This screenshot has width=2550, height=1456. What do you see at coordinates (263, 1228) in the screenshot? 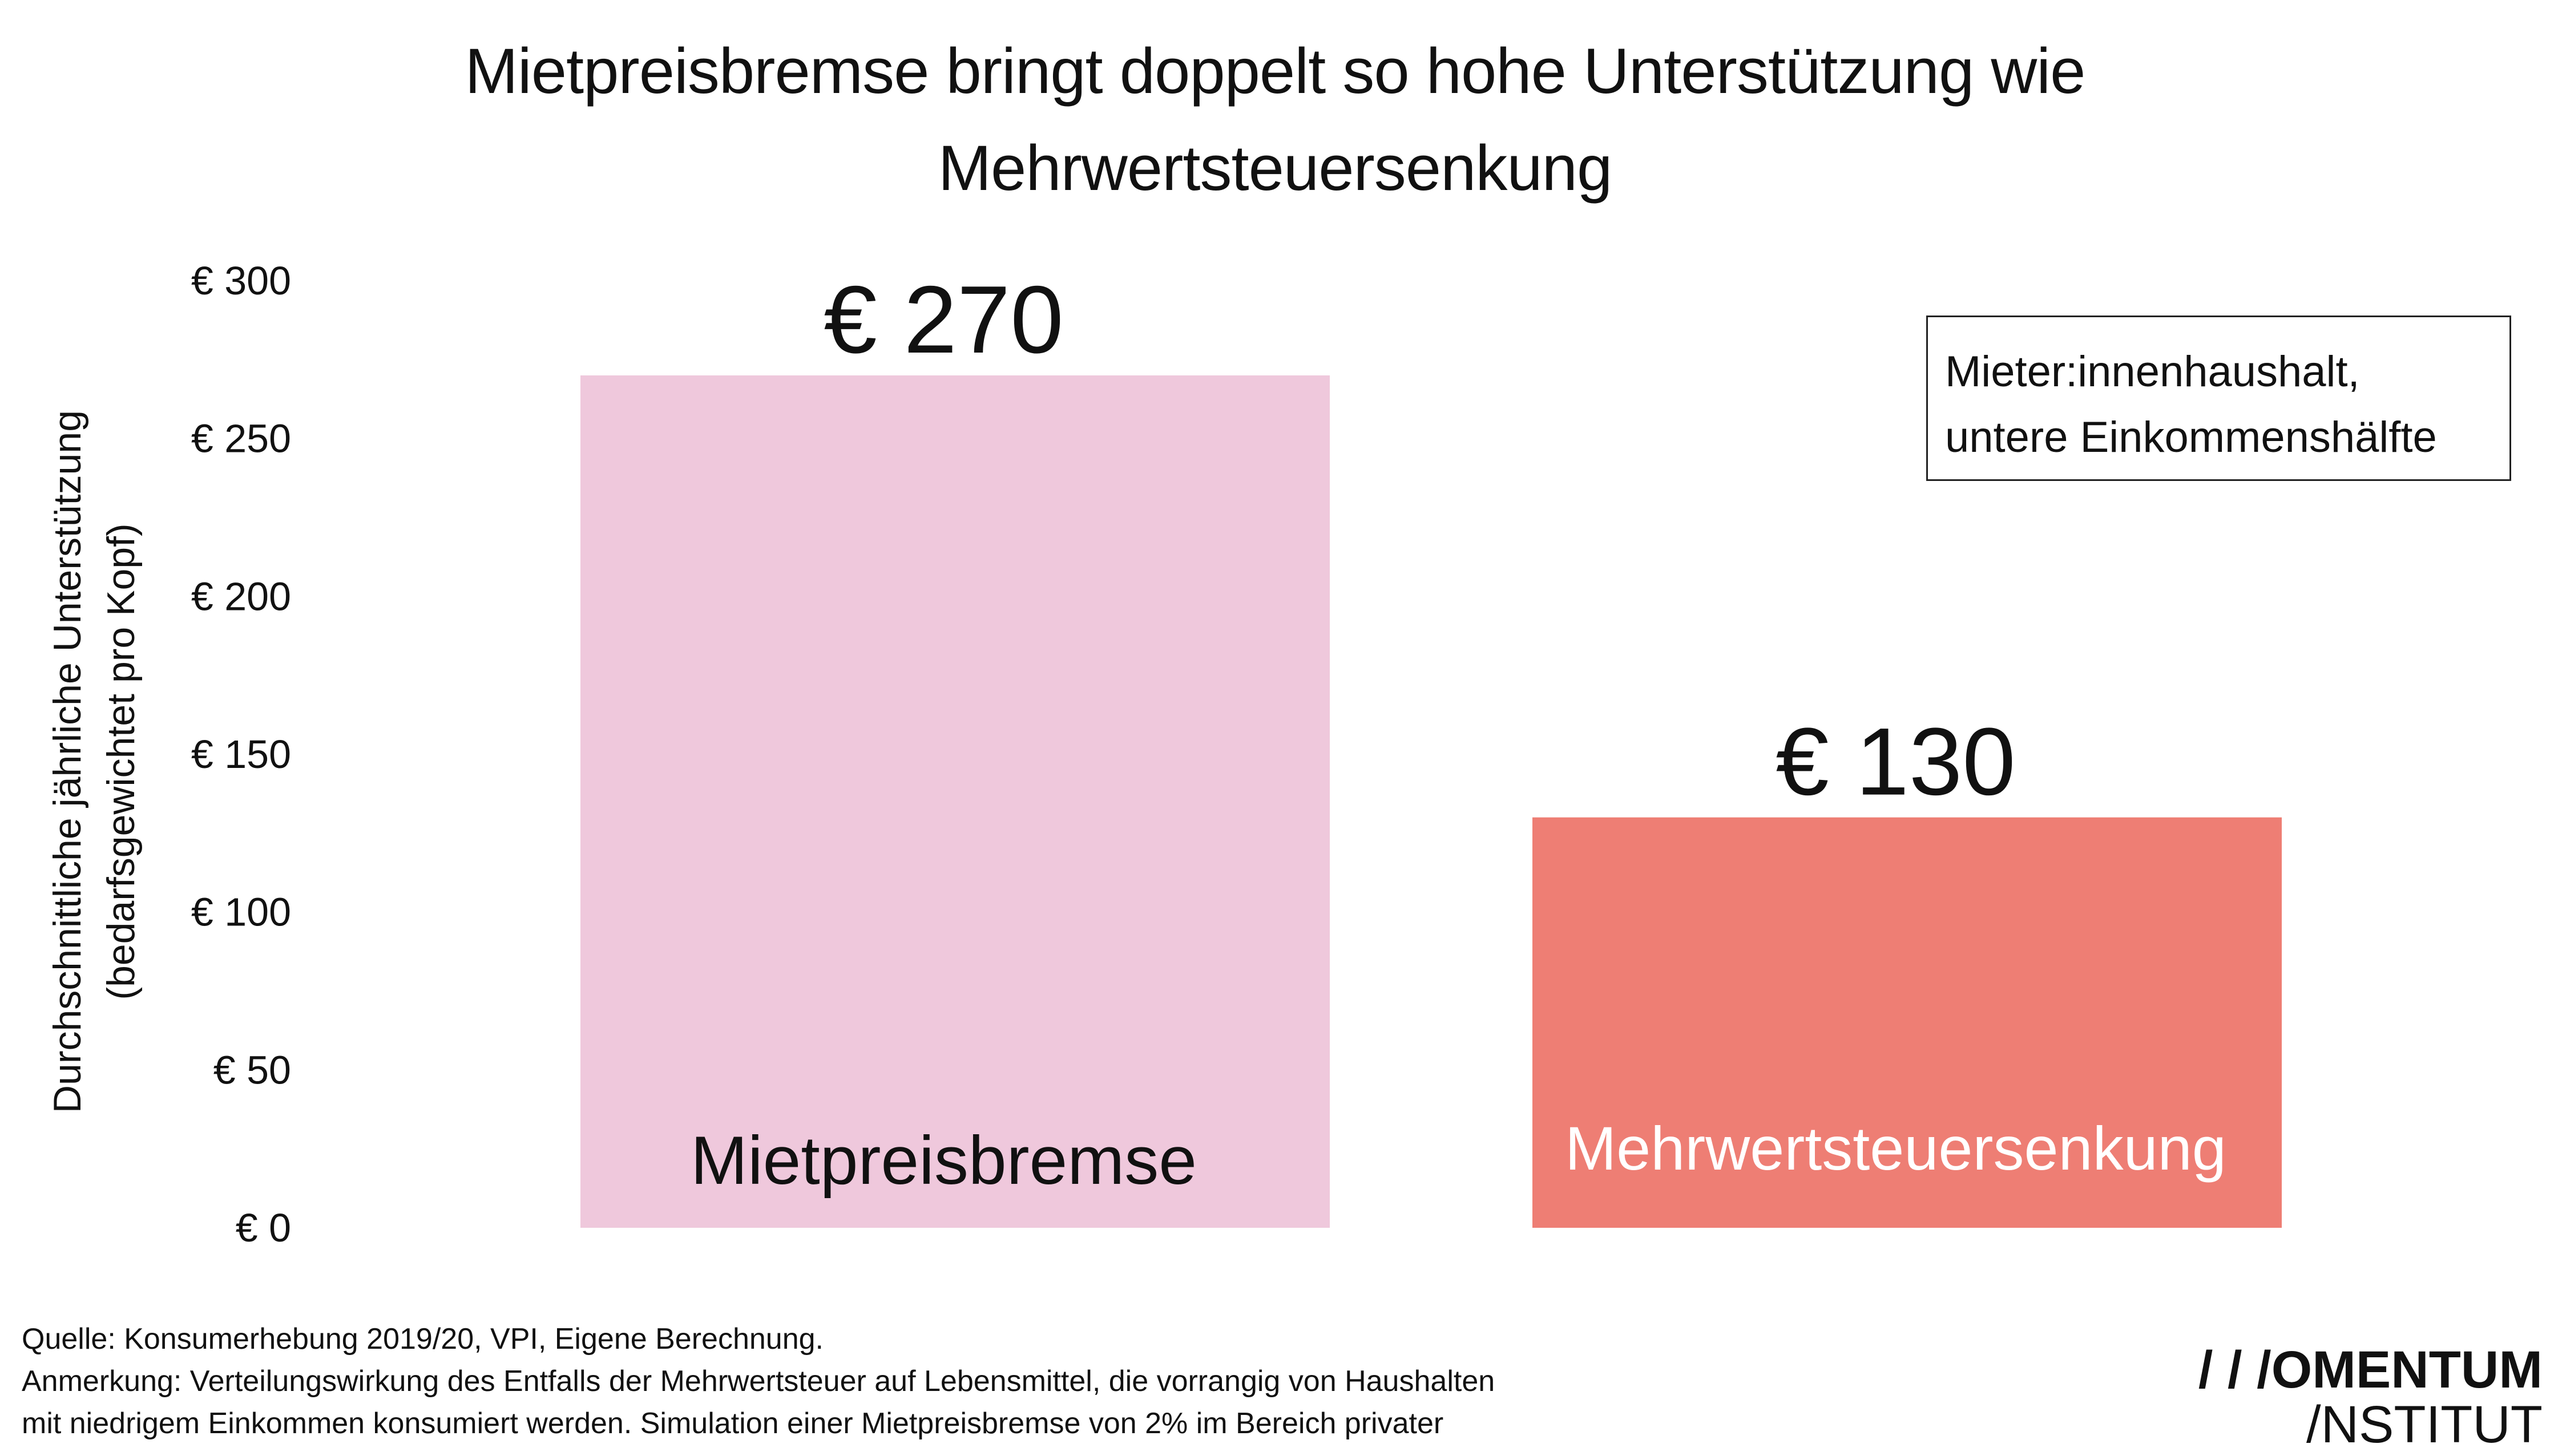
I see `y-tick-label: € 0` at bounding box center [263, 1228].